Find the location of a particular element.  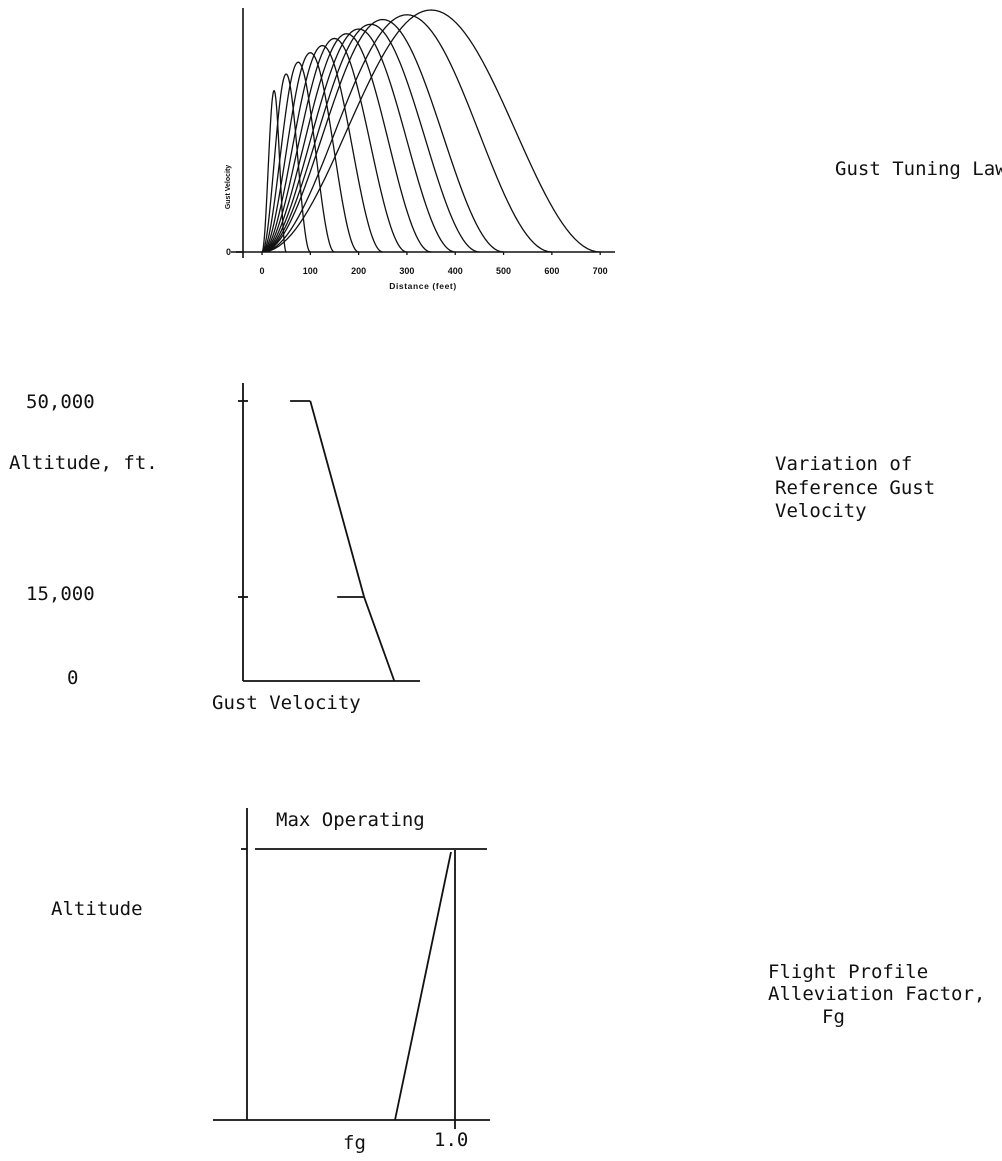

panel3-fg-ramp-line is located at coordinates (423, 986).